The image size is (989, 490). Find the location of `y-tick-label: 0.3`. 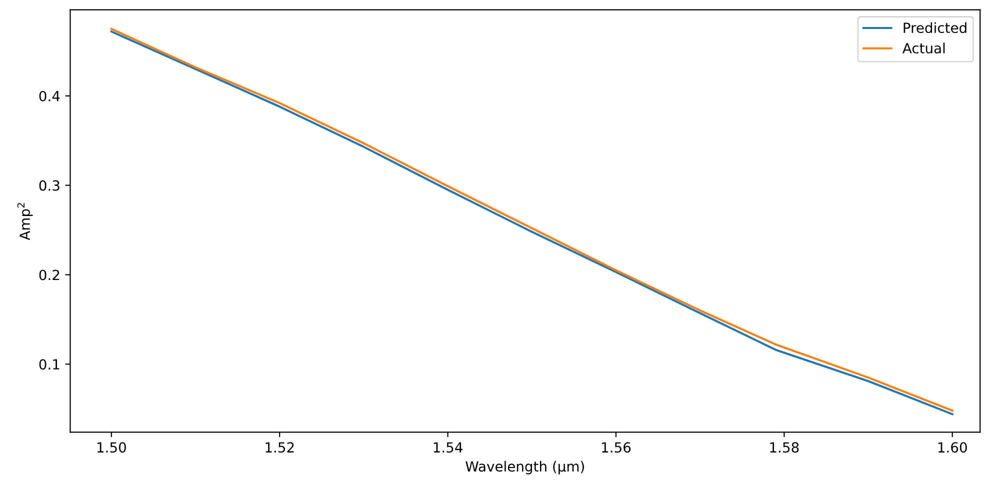

y-tick-label: 0.3 is located at coordinates (49, 185).